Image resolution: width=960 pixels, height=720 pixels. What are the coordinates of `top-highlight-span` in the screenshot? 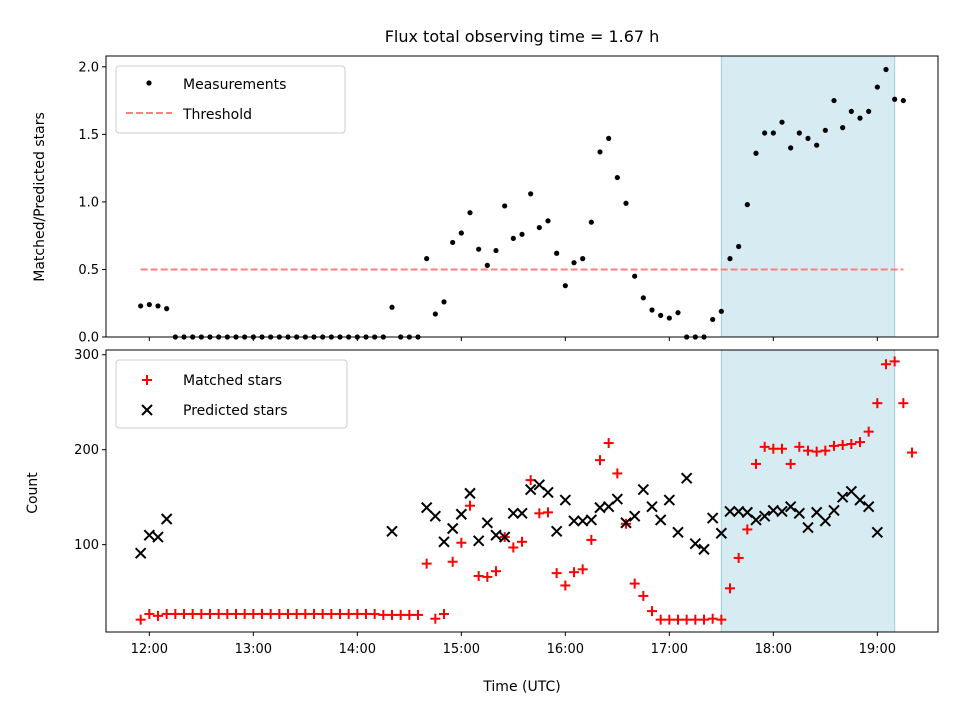 It's located at (808, 196).